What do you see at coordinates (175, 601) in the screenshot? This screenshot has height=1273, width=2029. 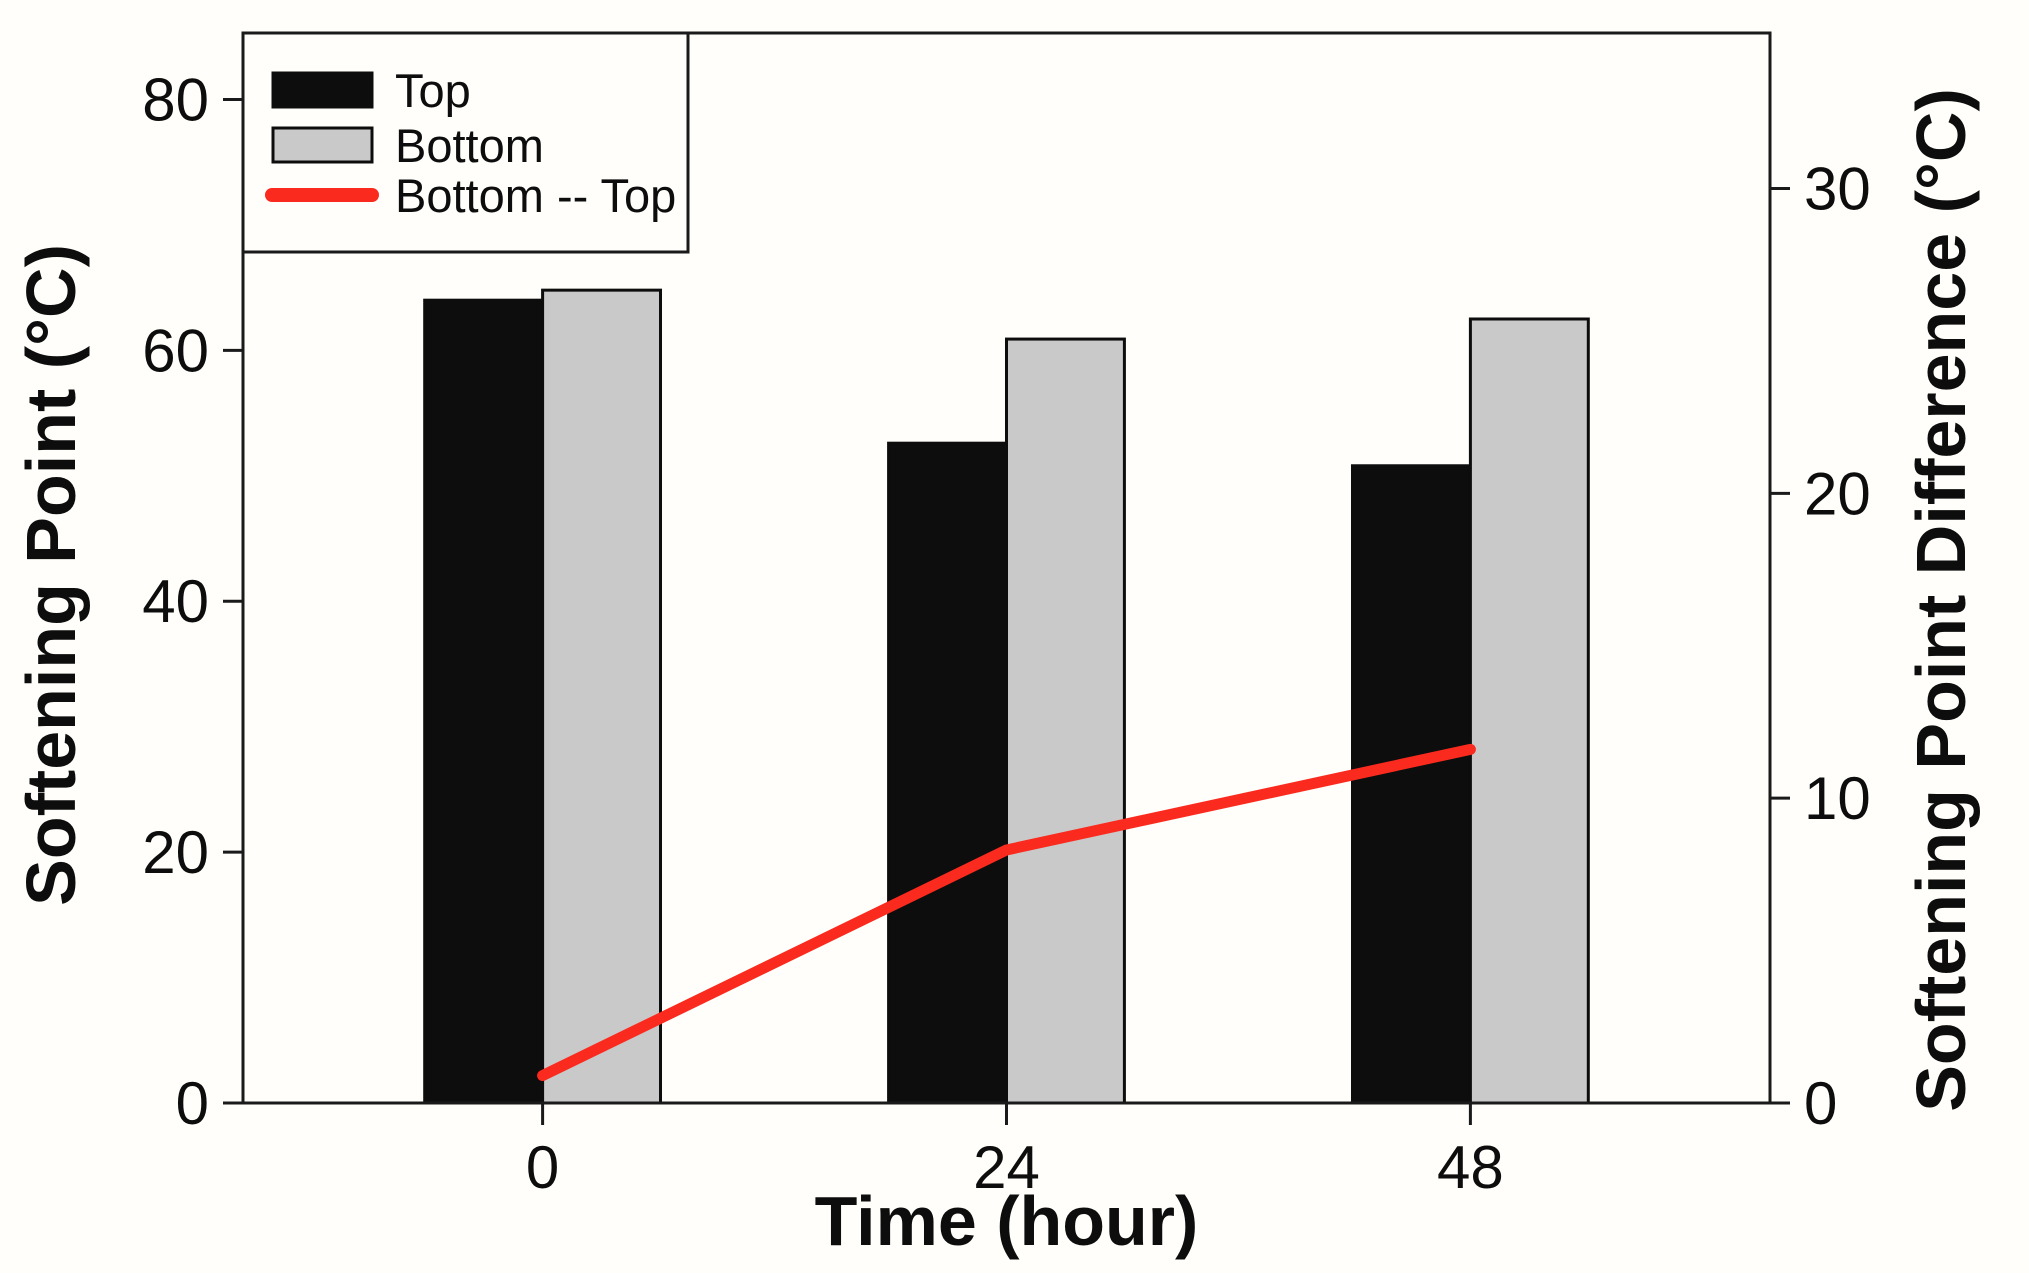 I see `y-axis-label-40: 40` at bounding box center [175, 601].